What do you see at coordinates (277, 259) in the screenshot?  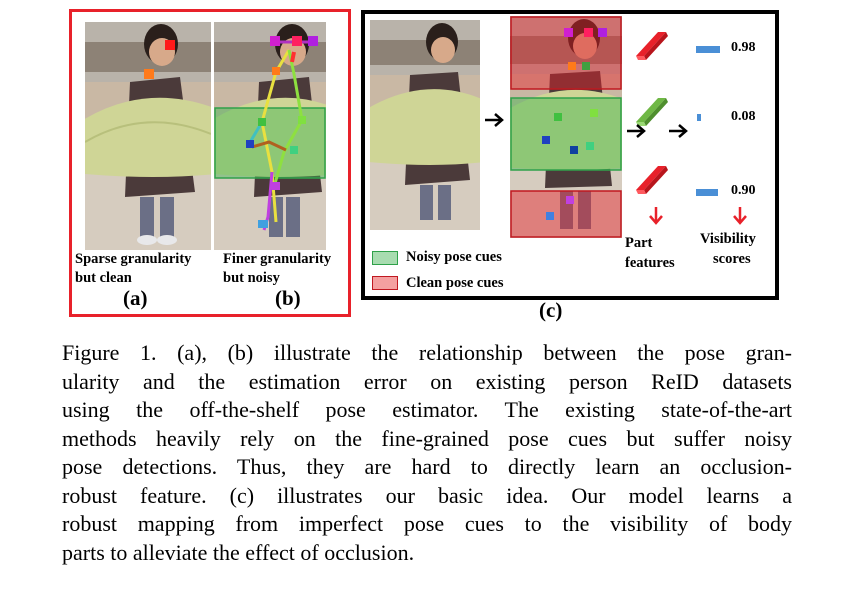 I see `panel-b-caption-line1: Finer granularity` at bounding box center [277, 259].